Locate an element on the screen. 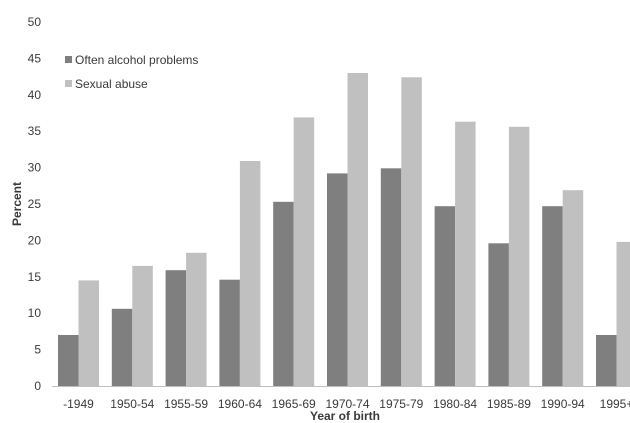  y-tick-label: 30 is located at coordinates (35, 168).